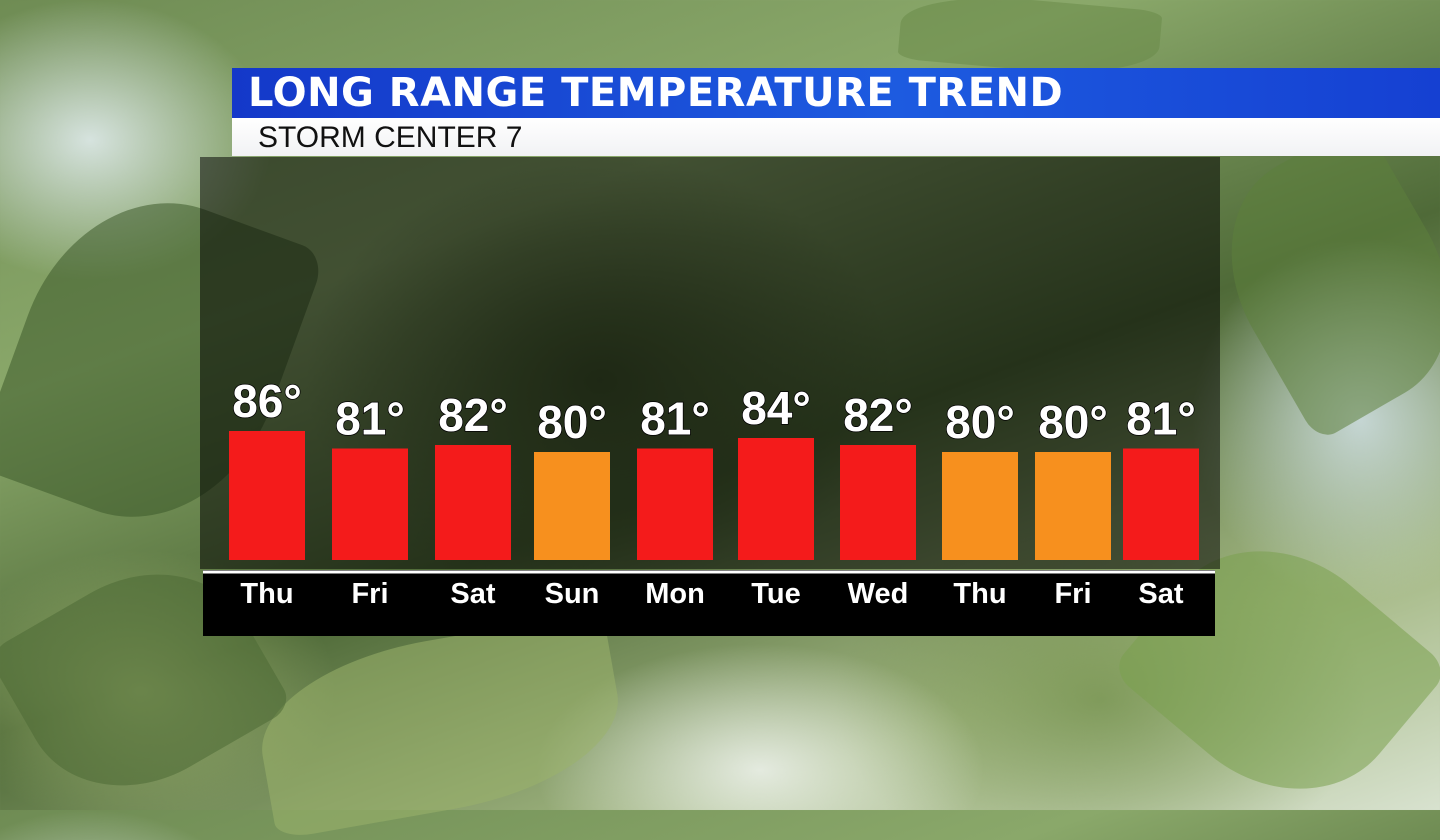 Image resolution: width=1440 pixels, height=840 pixels. I want to click on value-label: 86°, so click(267, 401).